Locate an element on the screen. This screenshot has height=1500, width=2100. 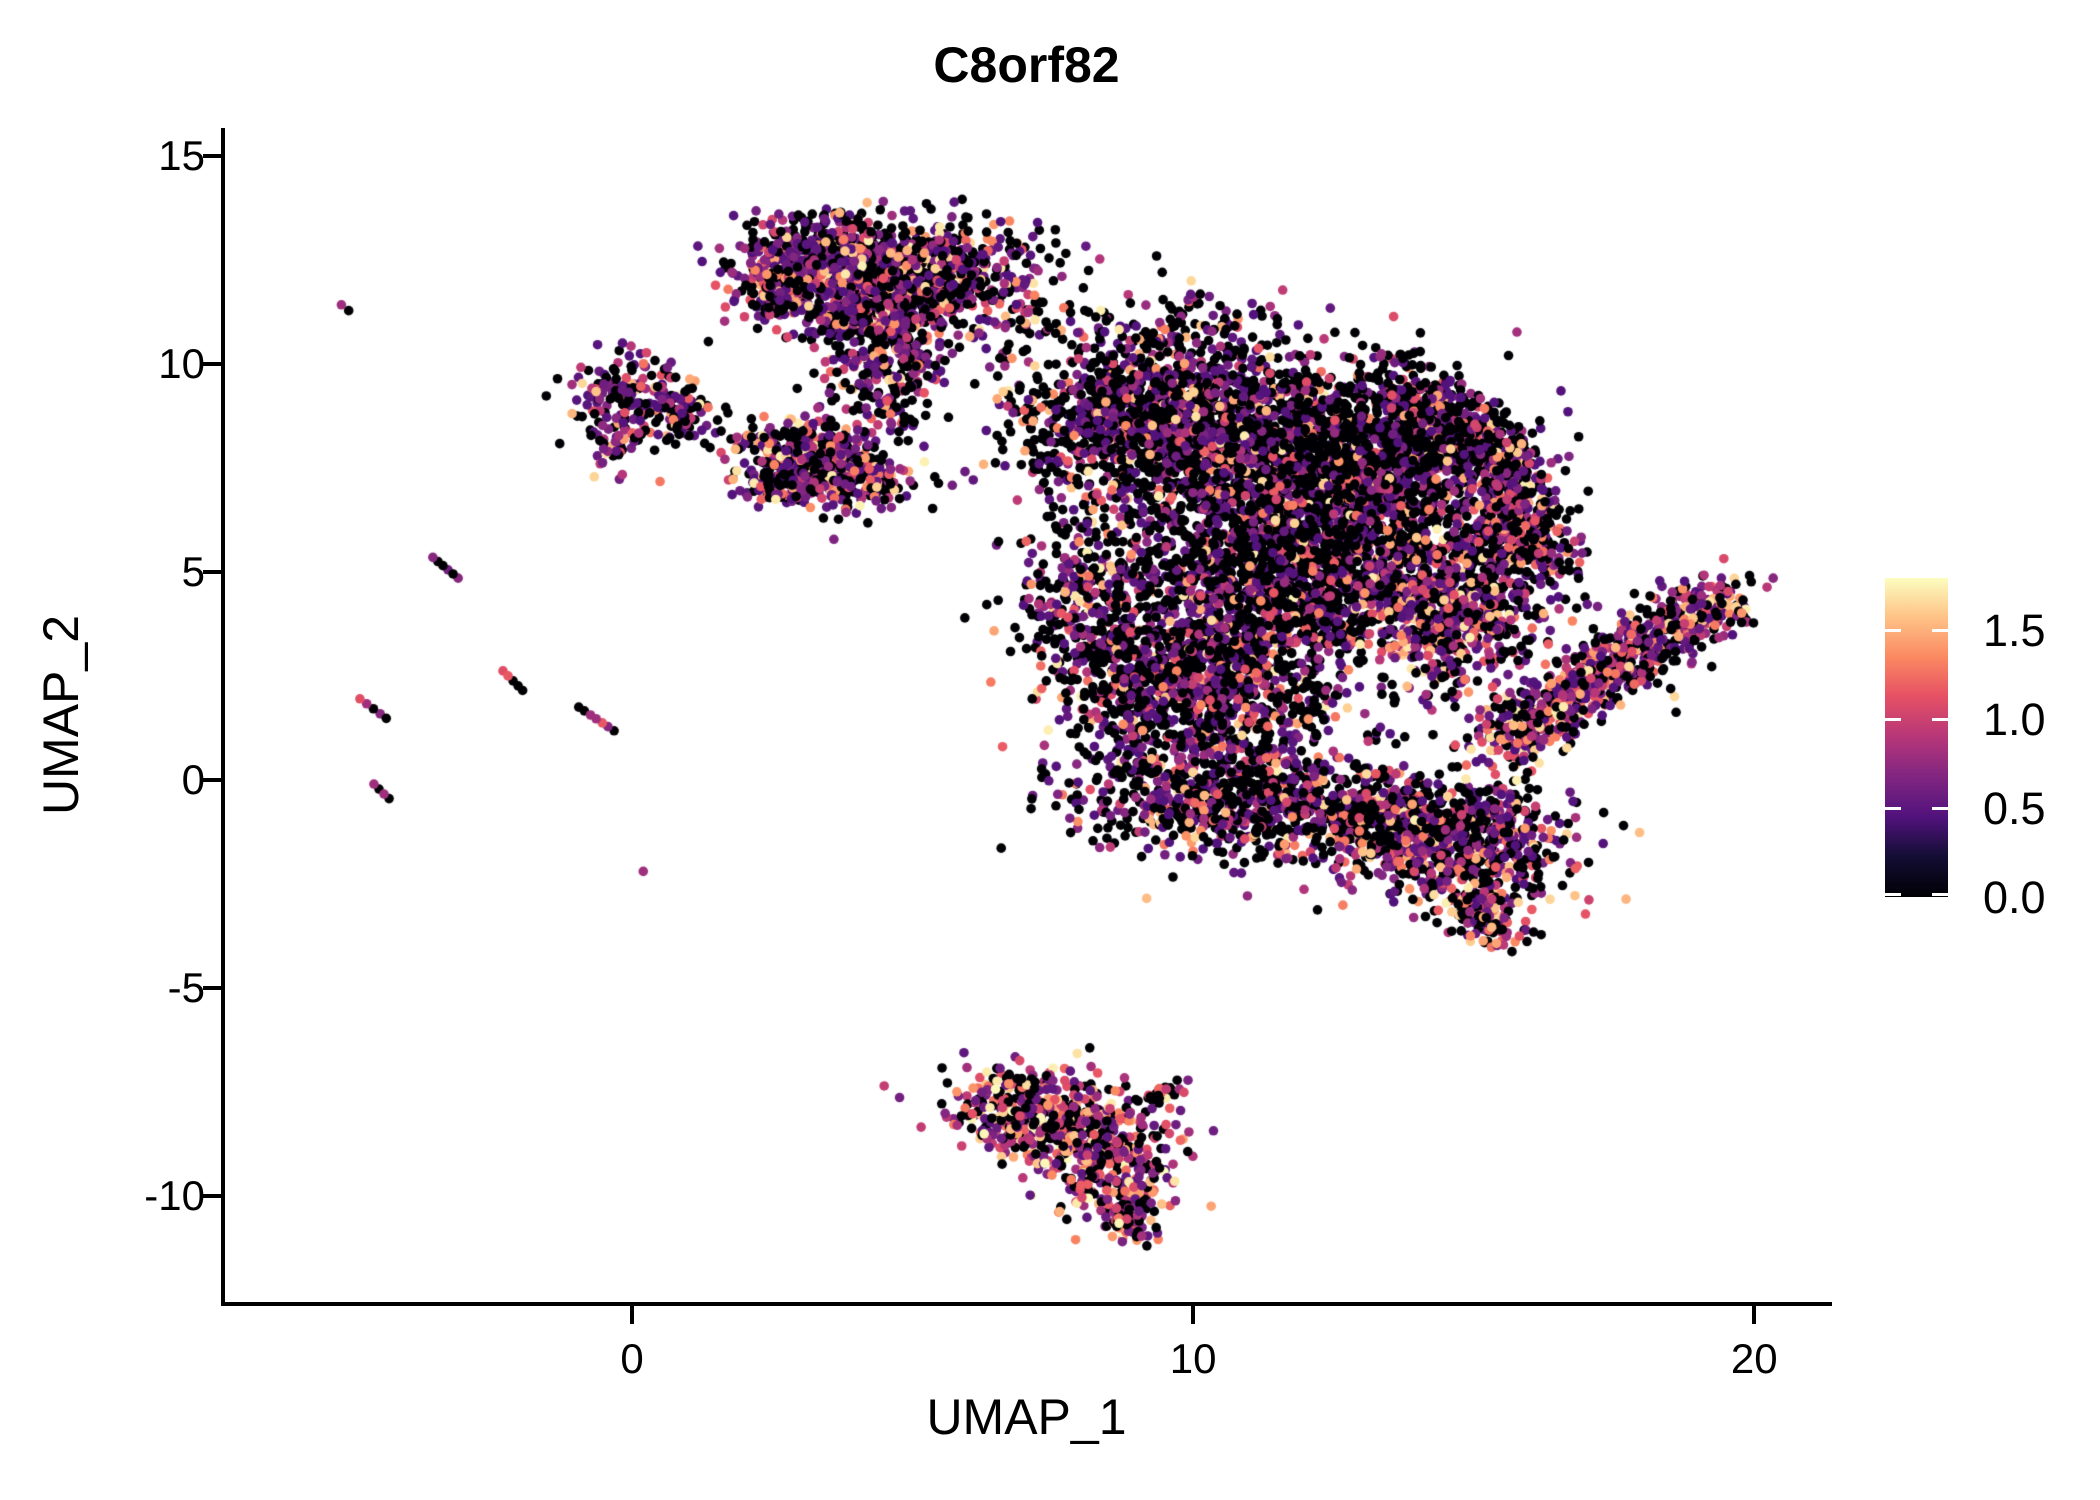
y-axis-tick-label: 0 is located at coordinates (193, 779).